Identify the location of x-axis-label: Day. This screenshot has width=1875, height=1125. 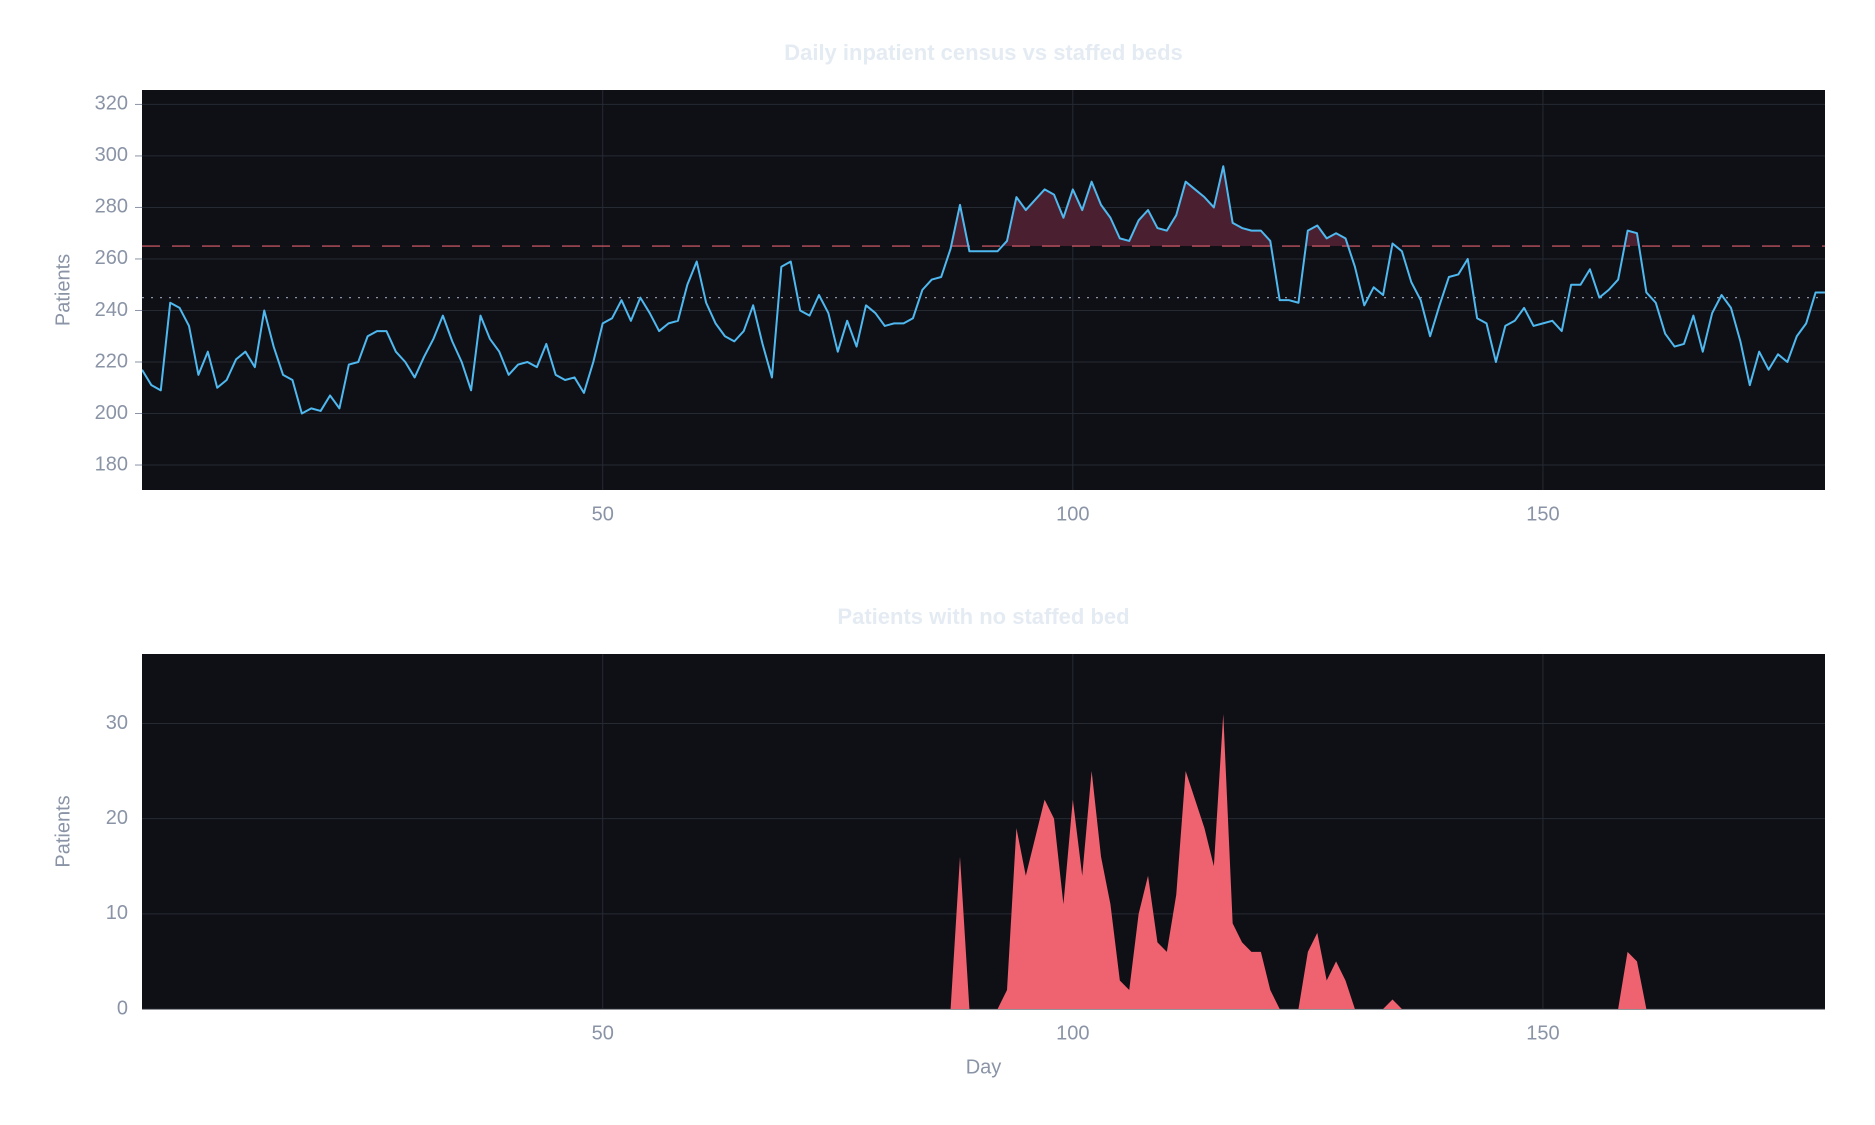
(984, 1067).